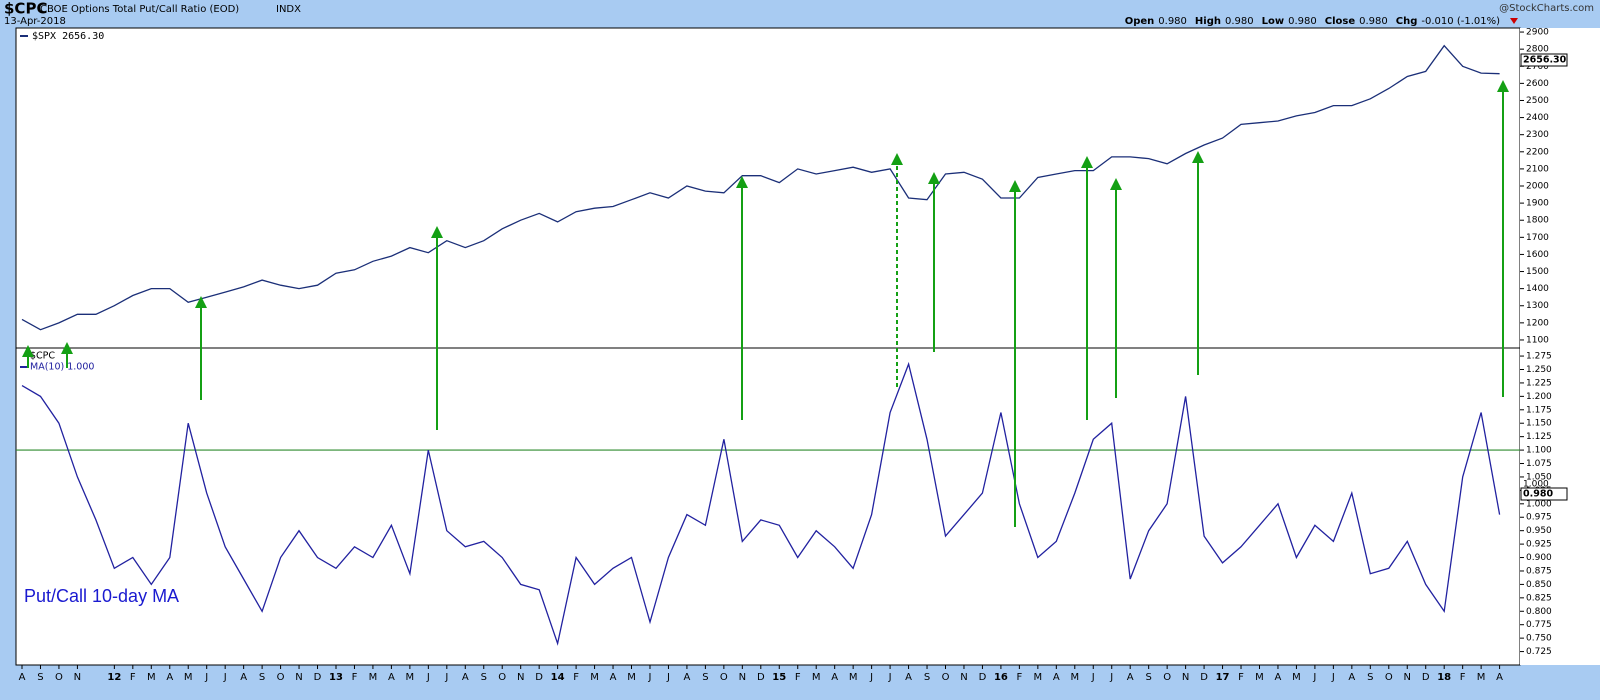 The image size is (1600, 700). I want to click on change-marker, so click(1514, 21).